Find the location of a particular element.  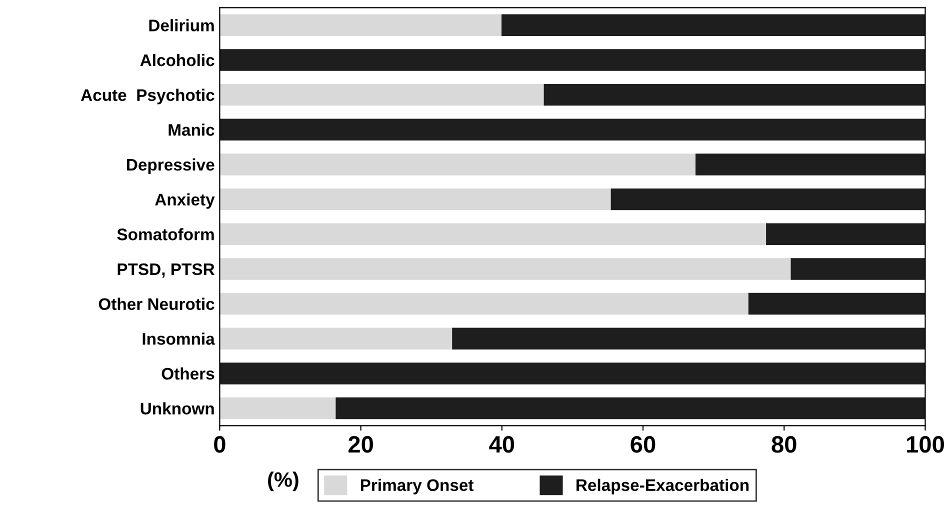

y-tick-label: Others is located at coordinates (188, 373).